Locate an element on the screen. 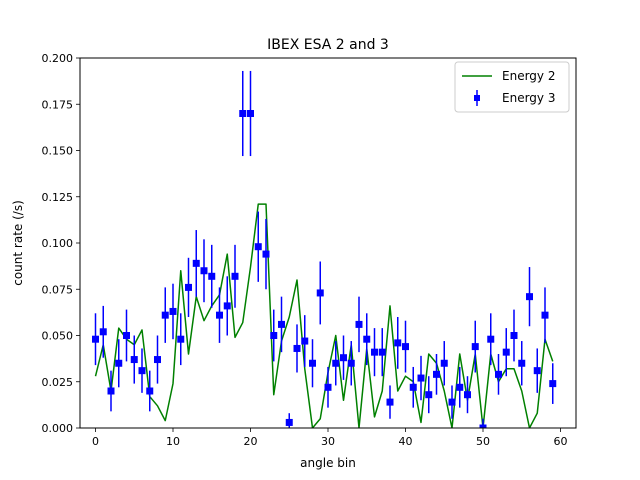  legend-label-energy-2: Energy 2 is located at coordinates (528, 76).